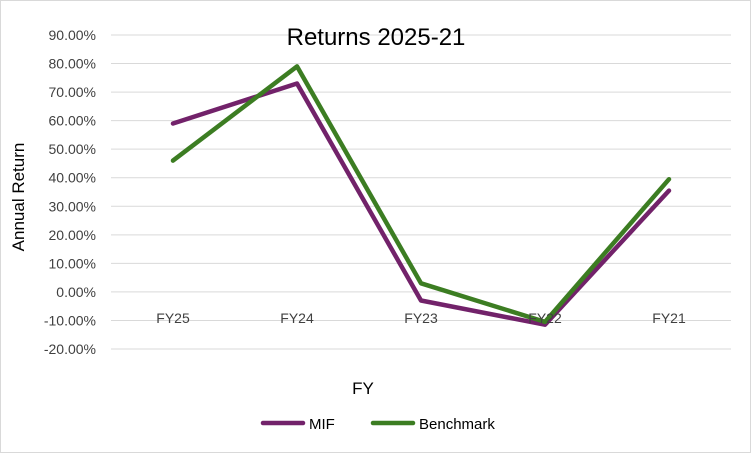  What do you see at coordinates (72, 35) in the screenshot?
I see `y-tick-label: 90.00%` at bounding box center [72, 35].